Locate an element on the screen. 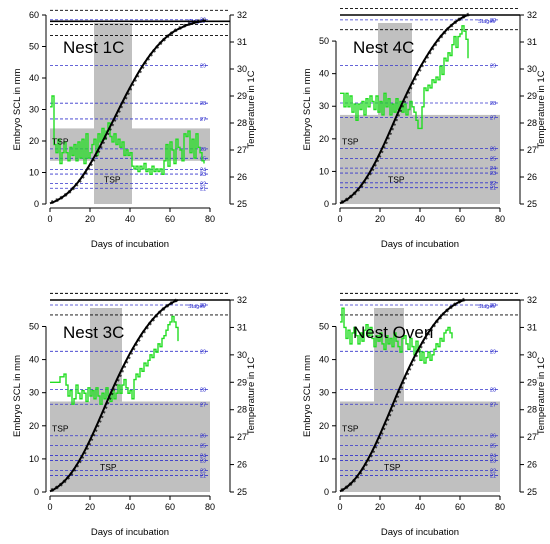 The width and height of the screenshot is (550, 544). panel-title: Nest 1C is located at coordinates (93, 47).